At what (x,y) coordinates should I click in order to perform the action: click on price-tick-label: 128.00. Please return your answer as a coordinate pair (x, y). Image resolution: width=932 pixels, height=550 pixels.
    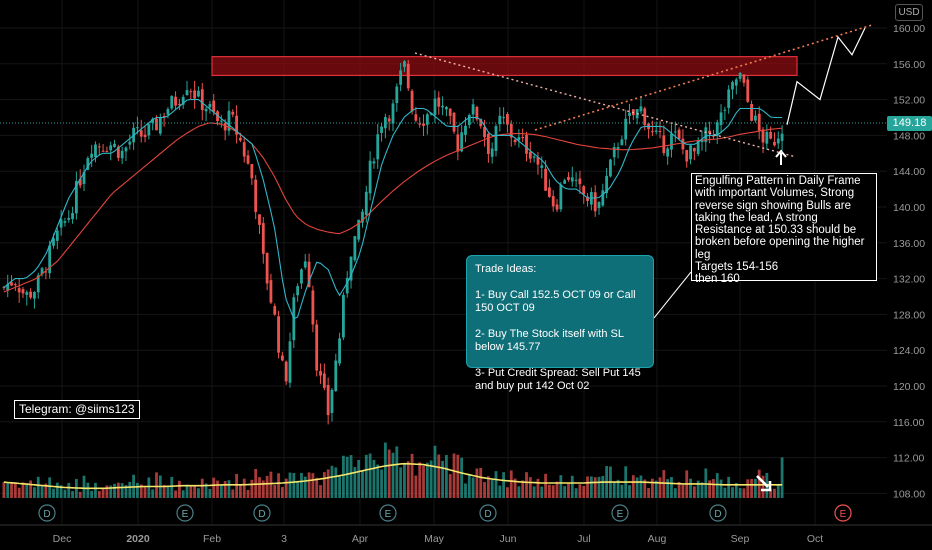
    Looking at the image, I should click on (909, 315).